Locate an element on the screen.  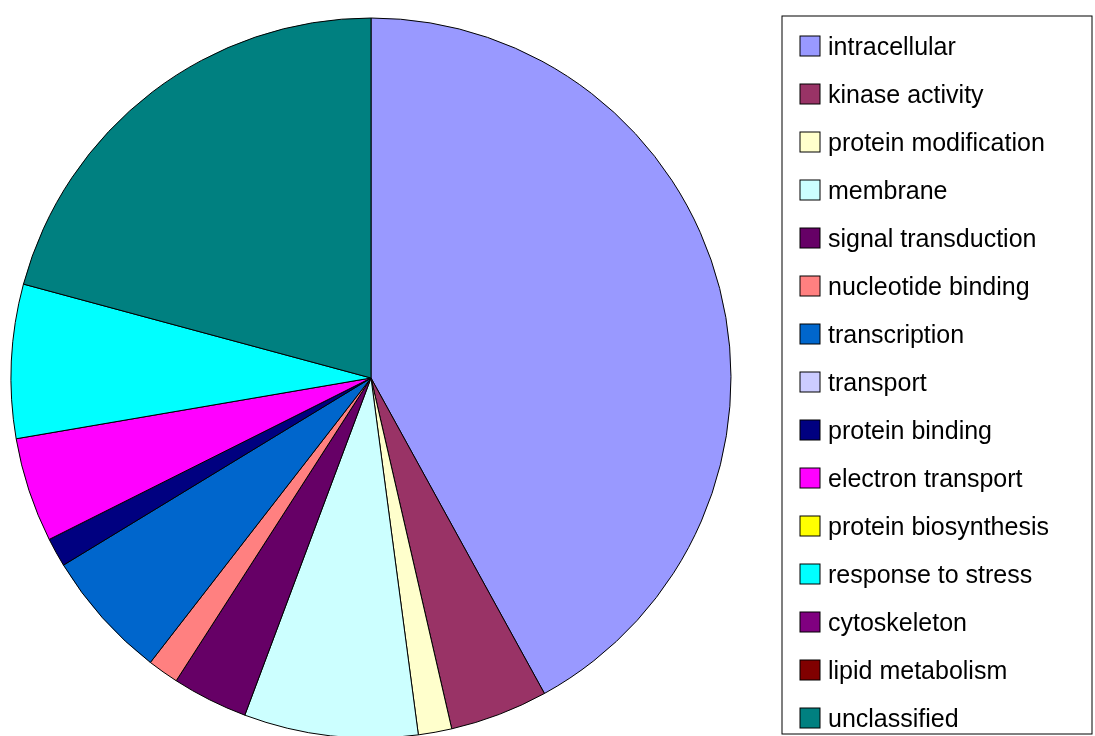
legend-label: unclassified is located at coordinates (893, 718).